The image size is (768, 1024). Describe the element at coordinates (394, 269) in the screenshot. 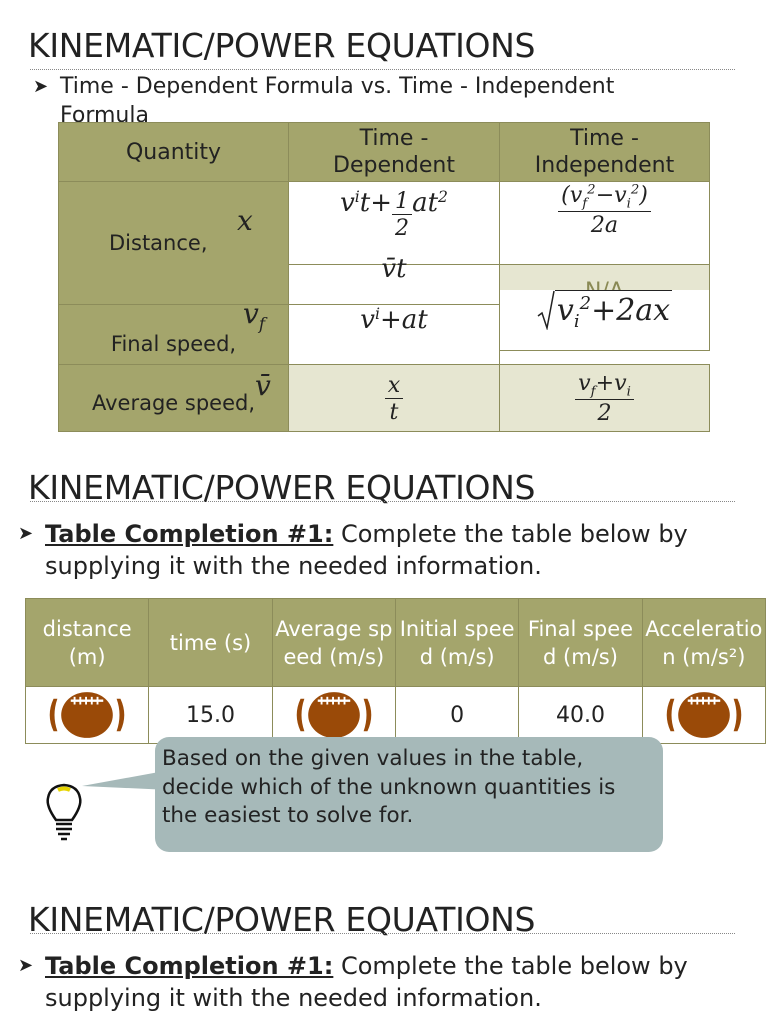

I see `formula-text: v̄t` at that location.